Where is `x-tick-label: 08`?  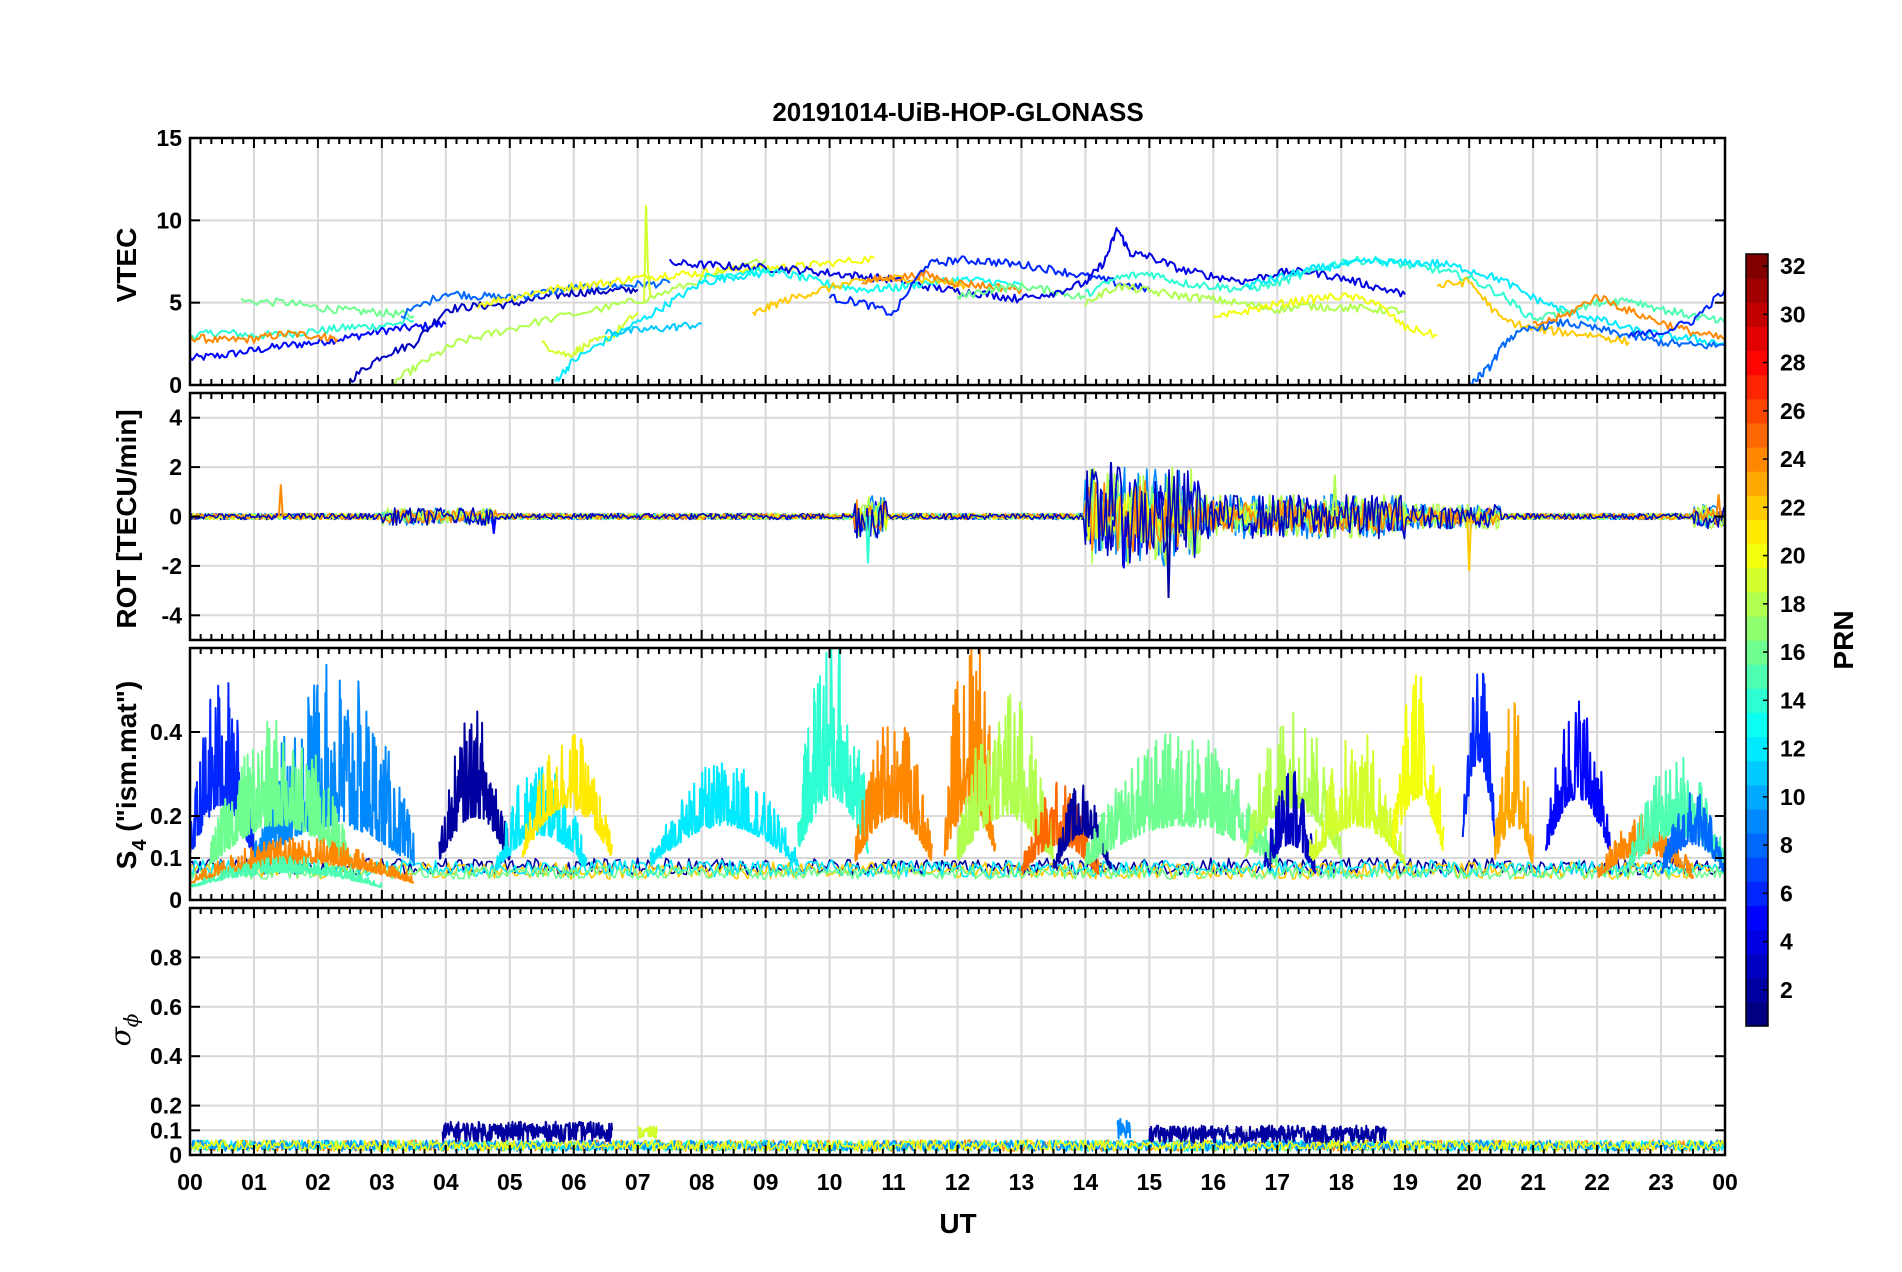 x-tick-label: 08 is located at coordinates (702, 1182).